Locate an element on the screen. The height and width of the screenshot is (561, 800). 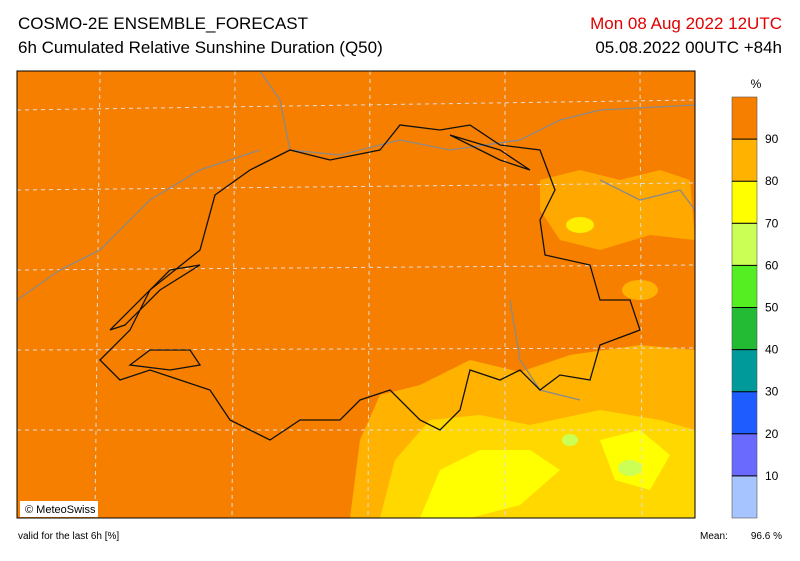
footer-note: valid for the last 6h [%] is located at coordinates (69, 536).